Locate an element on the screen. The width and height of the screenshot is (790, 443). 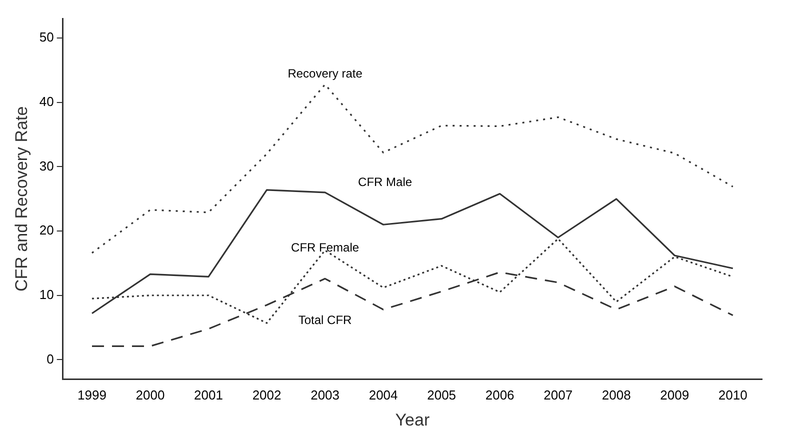
y-axis-title: CFR and Recovery Rate is located at coordinates (21, 199).